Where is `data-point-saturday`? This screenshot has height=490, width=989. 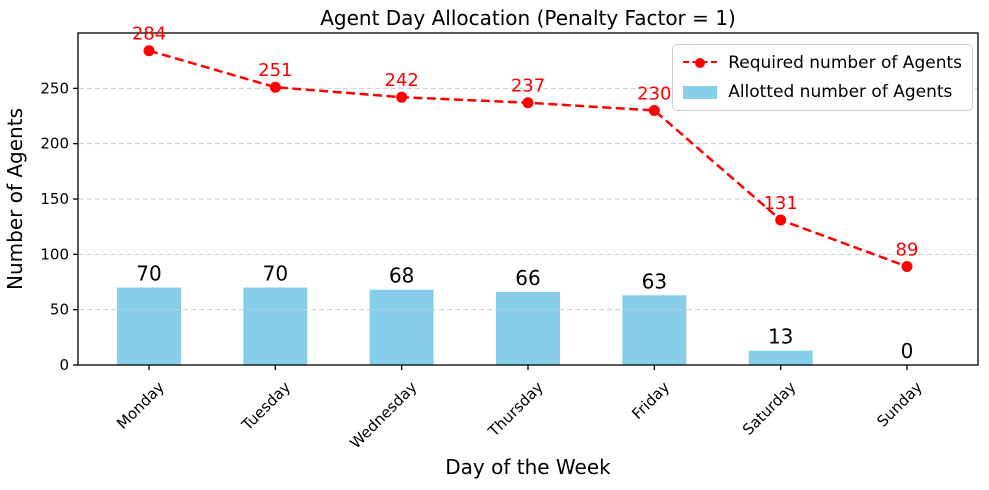
data-point-saturday is located at coordinates (781, 220).